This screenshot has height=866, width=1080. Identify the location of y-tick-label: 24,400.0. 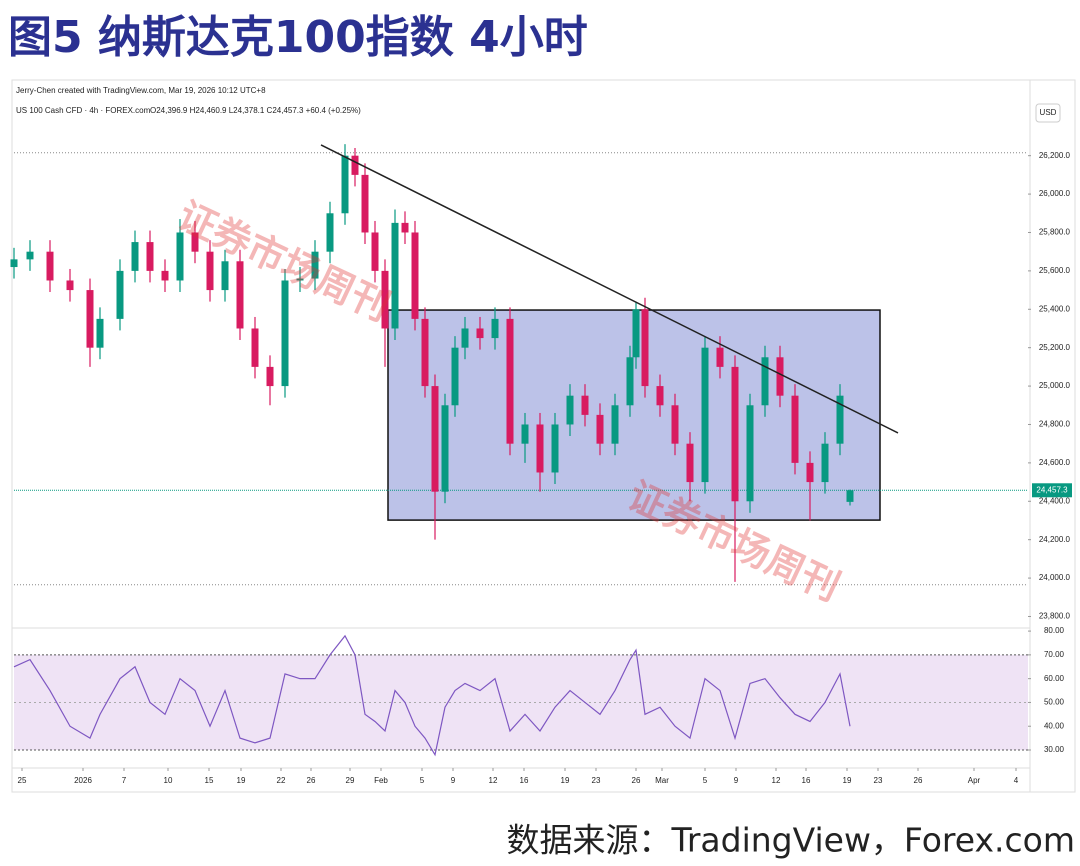
(1055, 500).